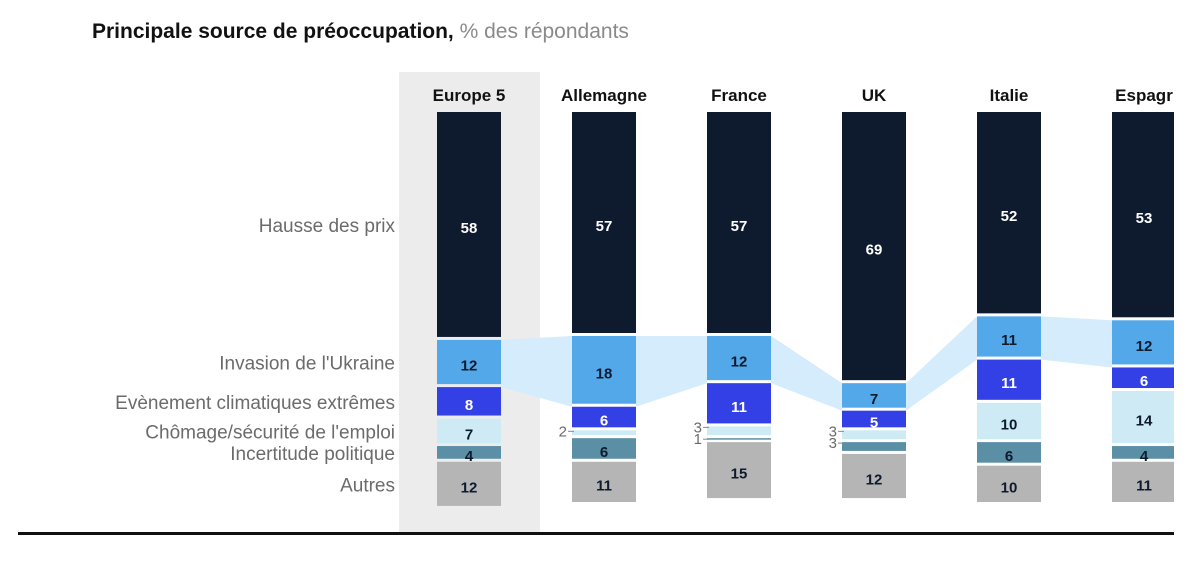  Describe the element at coordinates (698, 439) in the screenshot. I see `data-label: 1` at that location.